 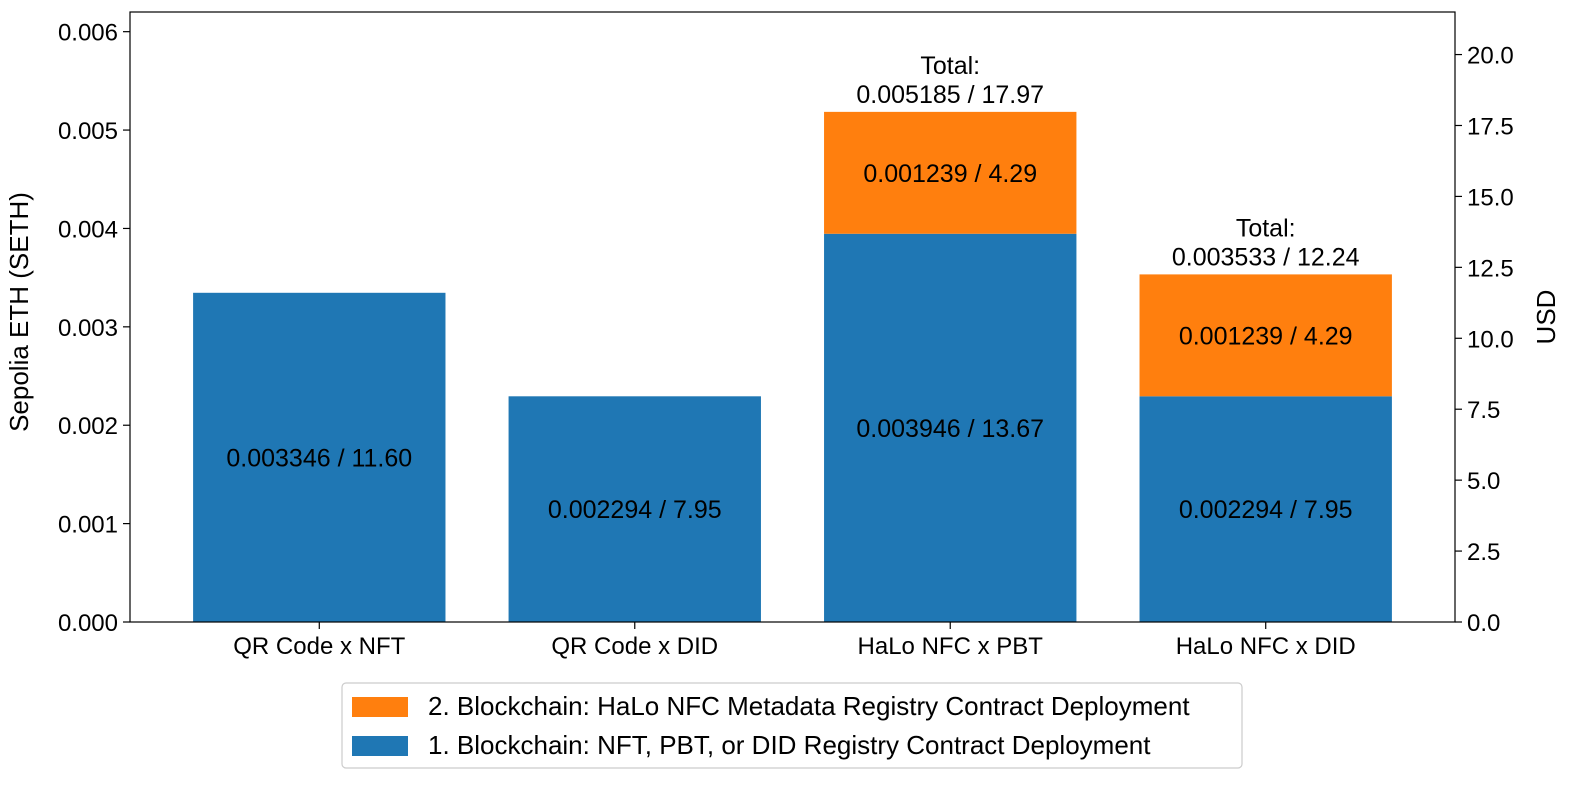 What do you see at coordinates (88, 426) in the screenshot?
I see `y-tick-label: 0.002` at bounding box center [88, 426].